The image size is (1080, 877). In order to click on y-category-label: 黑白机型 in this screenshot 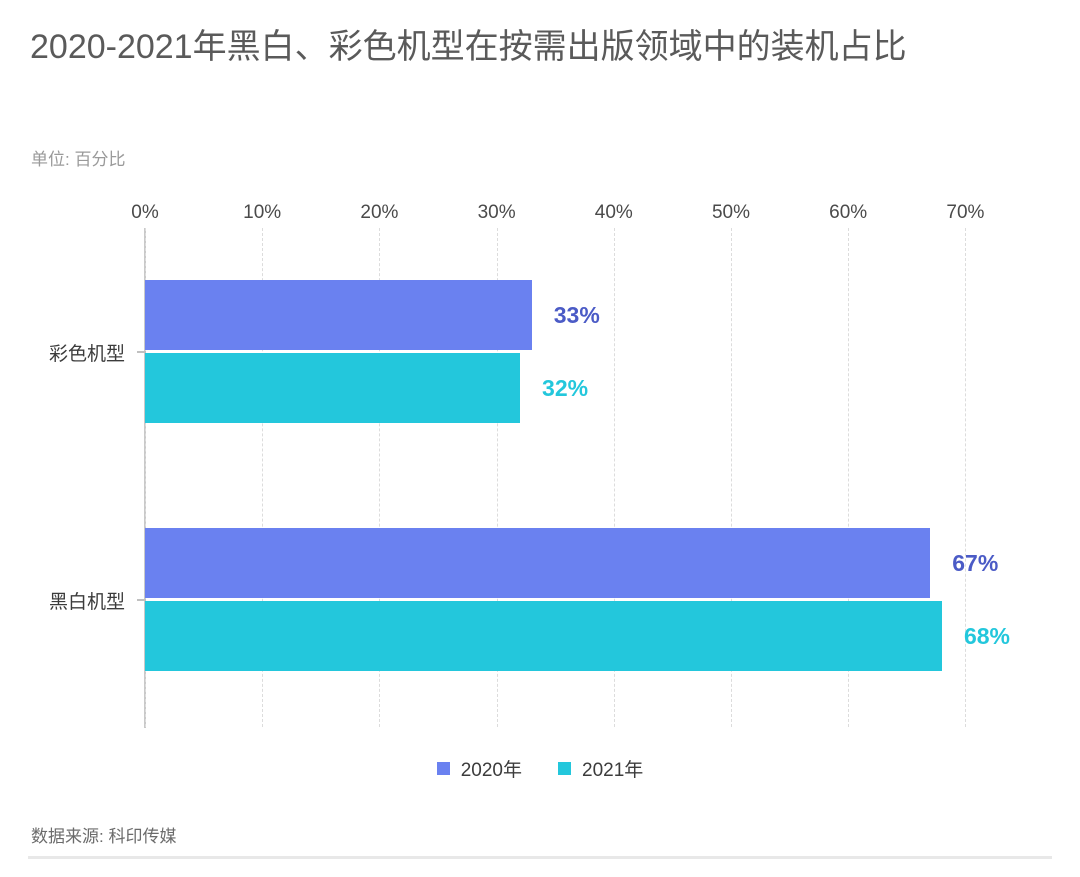, I will do `click(86, 602)`.